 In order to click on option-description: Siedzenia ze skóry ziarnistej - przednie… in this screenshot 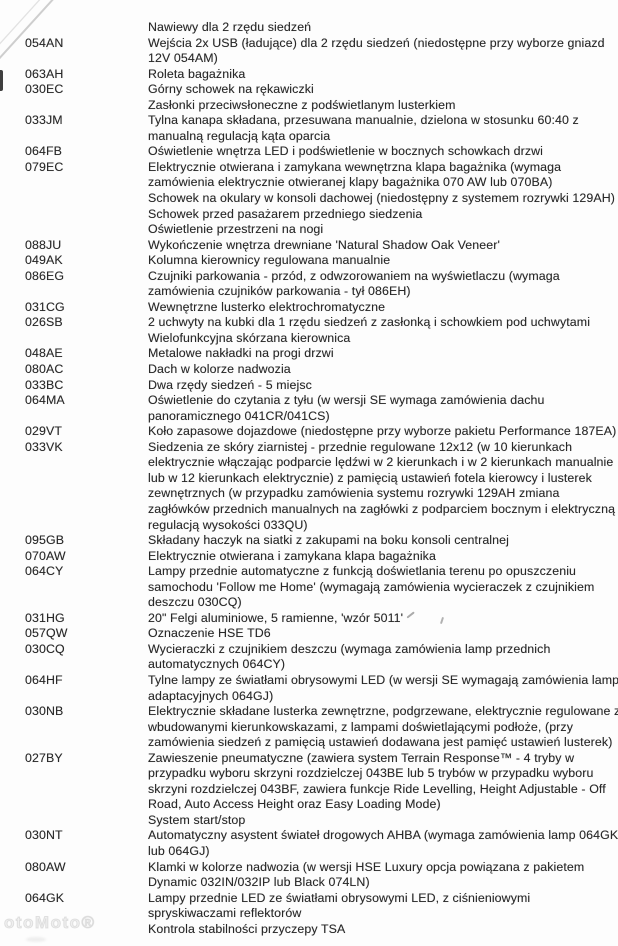, I will do `click(382, 485)`.